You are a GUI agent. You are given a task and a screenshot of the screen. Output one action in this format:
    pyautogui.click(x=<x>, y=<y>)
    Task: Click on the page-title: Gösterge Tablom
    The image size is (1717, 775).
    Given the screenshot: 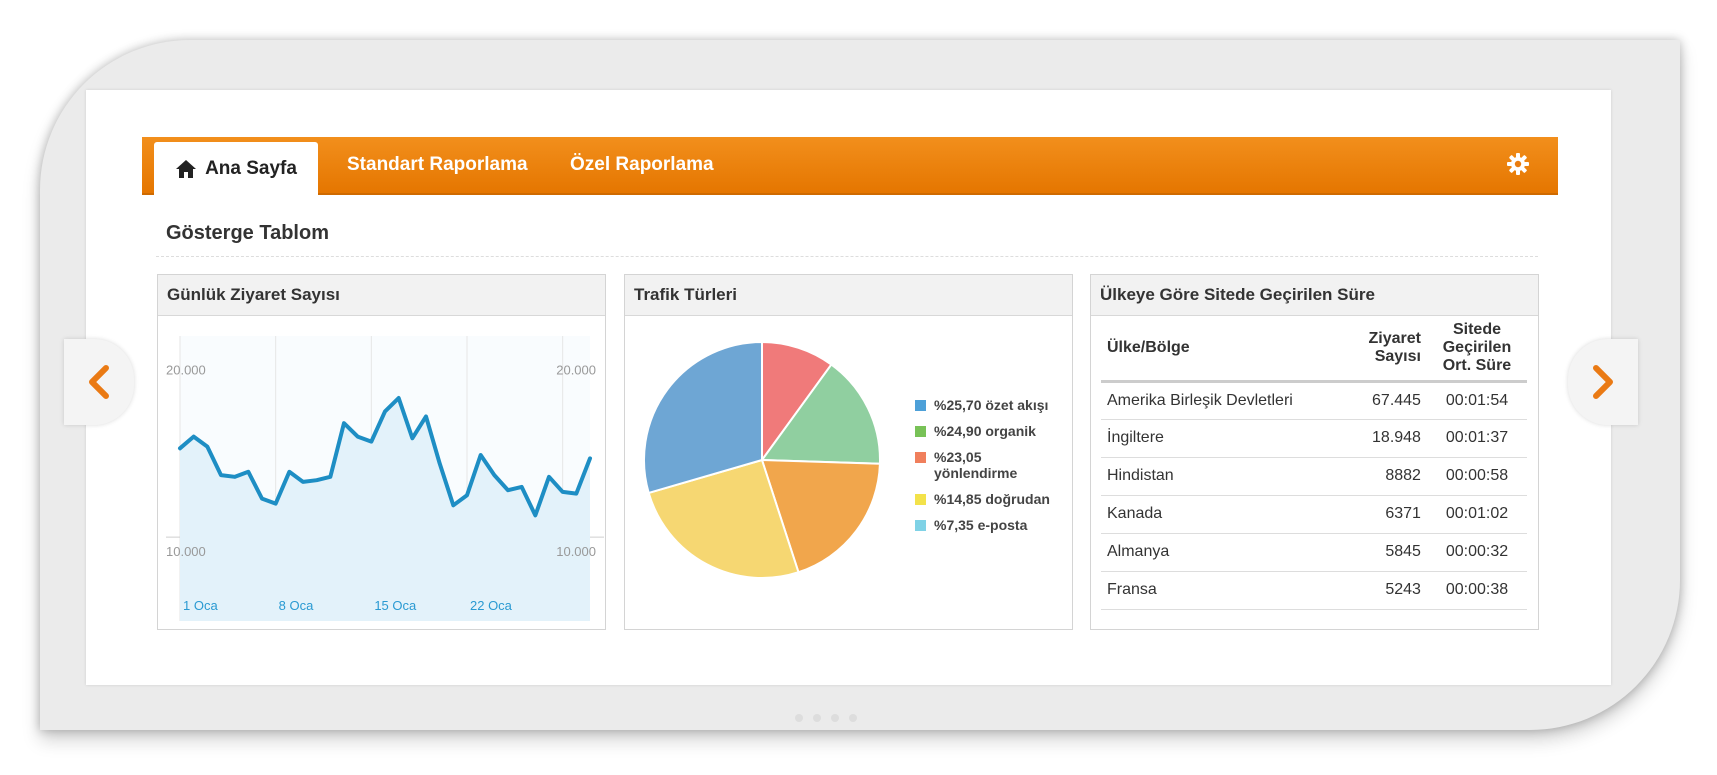 What is the action you would take?
    pyautogui.click(x=247, y=233)
    